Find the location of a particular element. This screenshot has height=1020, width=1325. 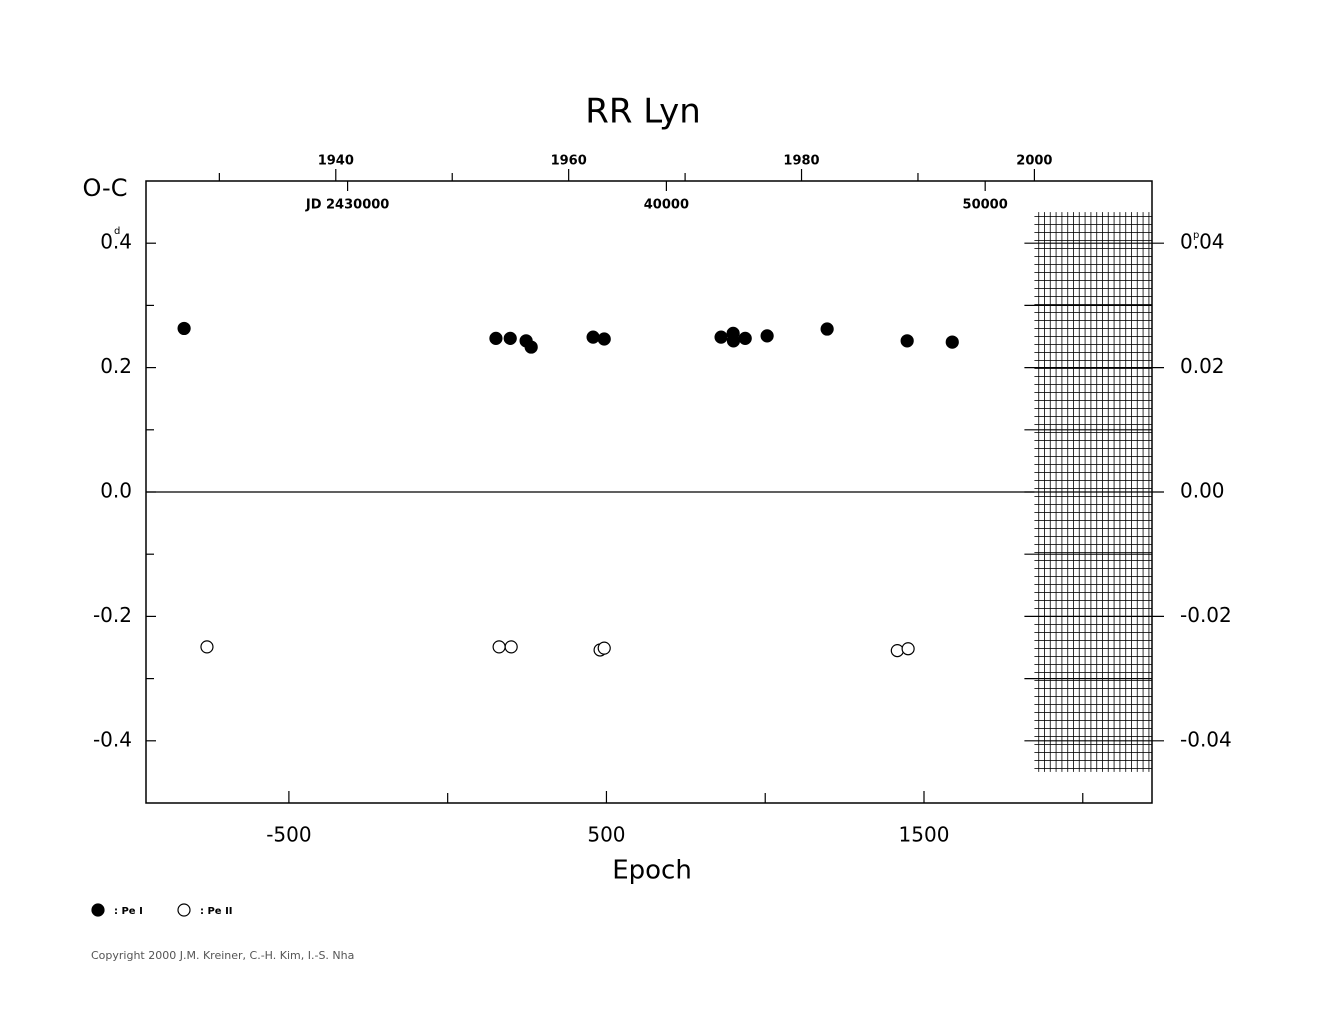

jd-tick-label: 50000 is located at coordinates (985, 205).